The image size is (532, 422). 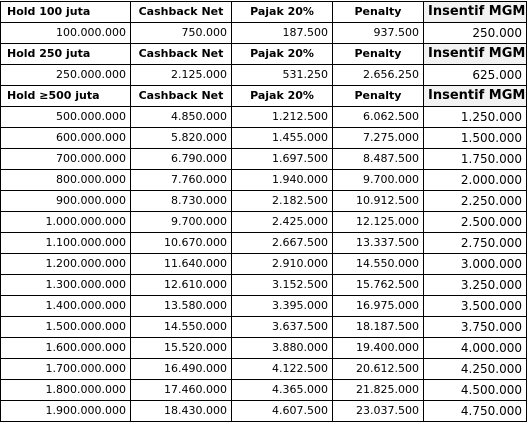 I want to click on hold-amount-cell: 100.000.000, so click(x=65, y=33).